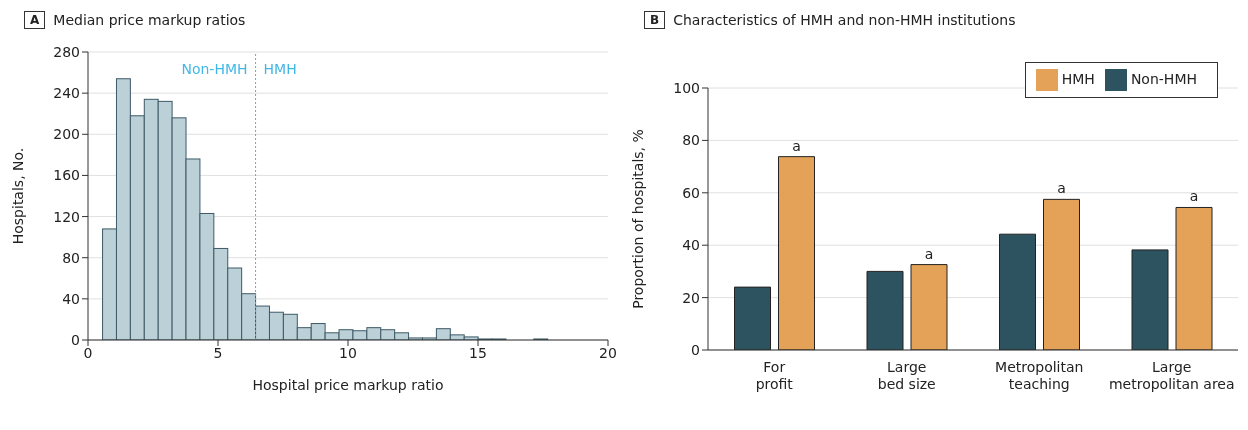  What do you see at coordinates (149, 20) in the screenshot?
I see `chart-title: Median price markup ratios` at bounding box center [149, 20].